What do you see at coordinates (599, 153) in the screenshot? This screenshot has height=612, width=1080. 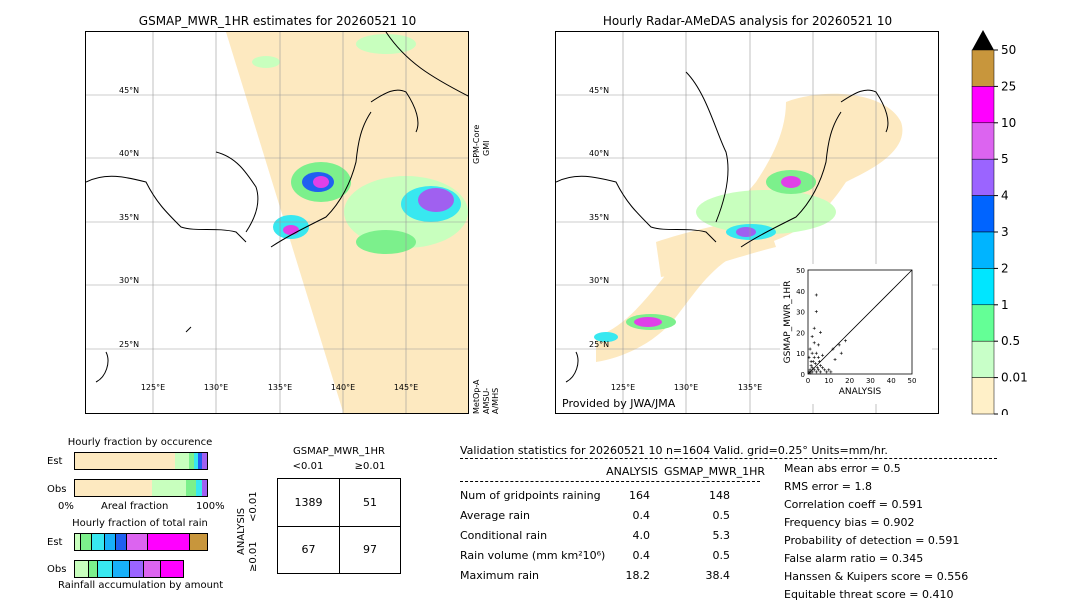 I see `right-lat-label: 40°N` at bounding box center [599, 153].